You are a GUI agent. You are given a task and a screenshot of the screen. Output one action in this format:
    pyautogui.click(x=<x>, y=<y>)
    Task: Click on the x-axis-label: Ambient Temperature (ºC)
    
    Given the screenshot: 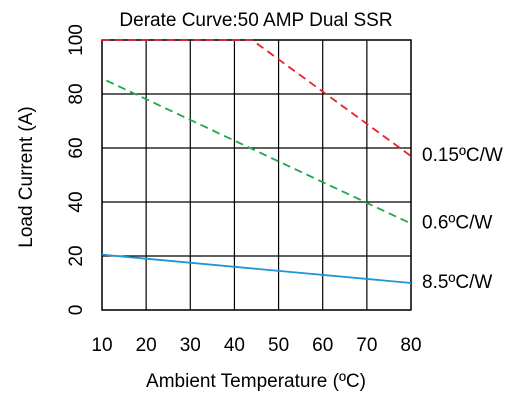 What is the action you would take?
    pyautogui.click(x=256, y=381)
    